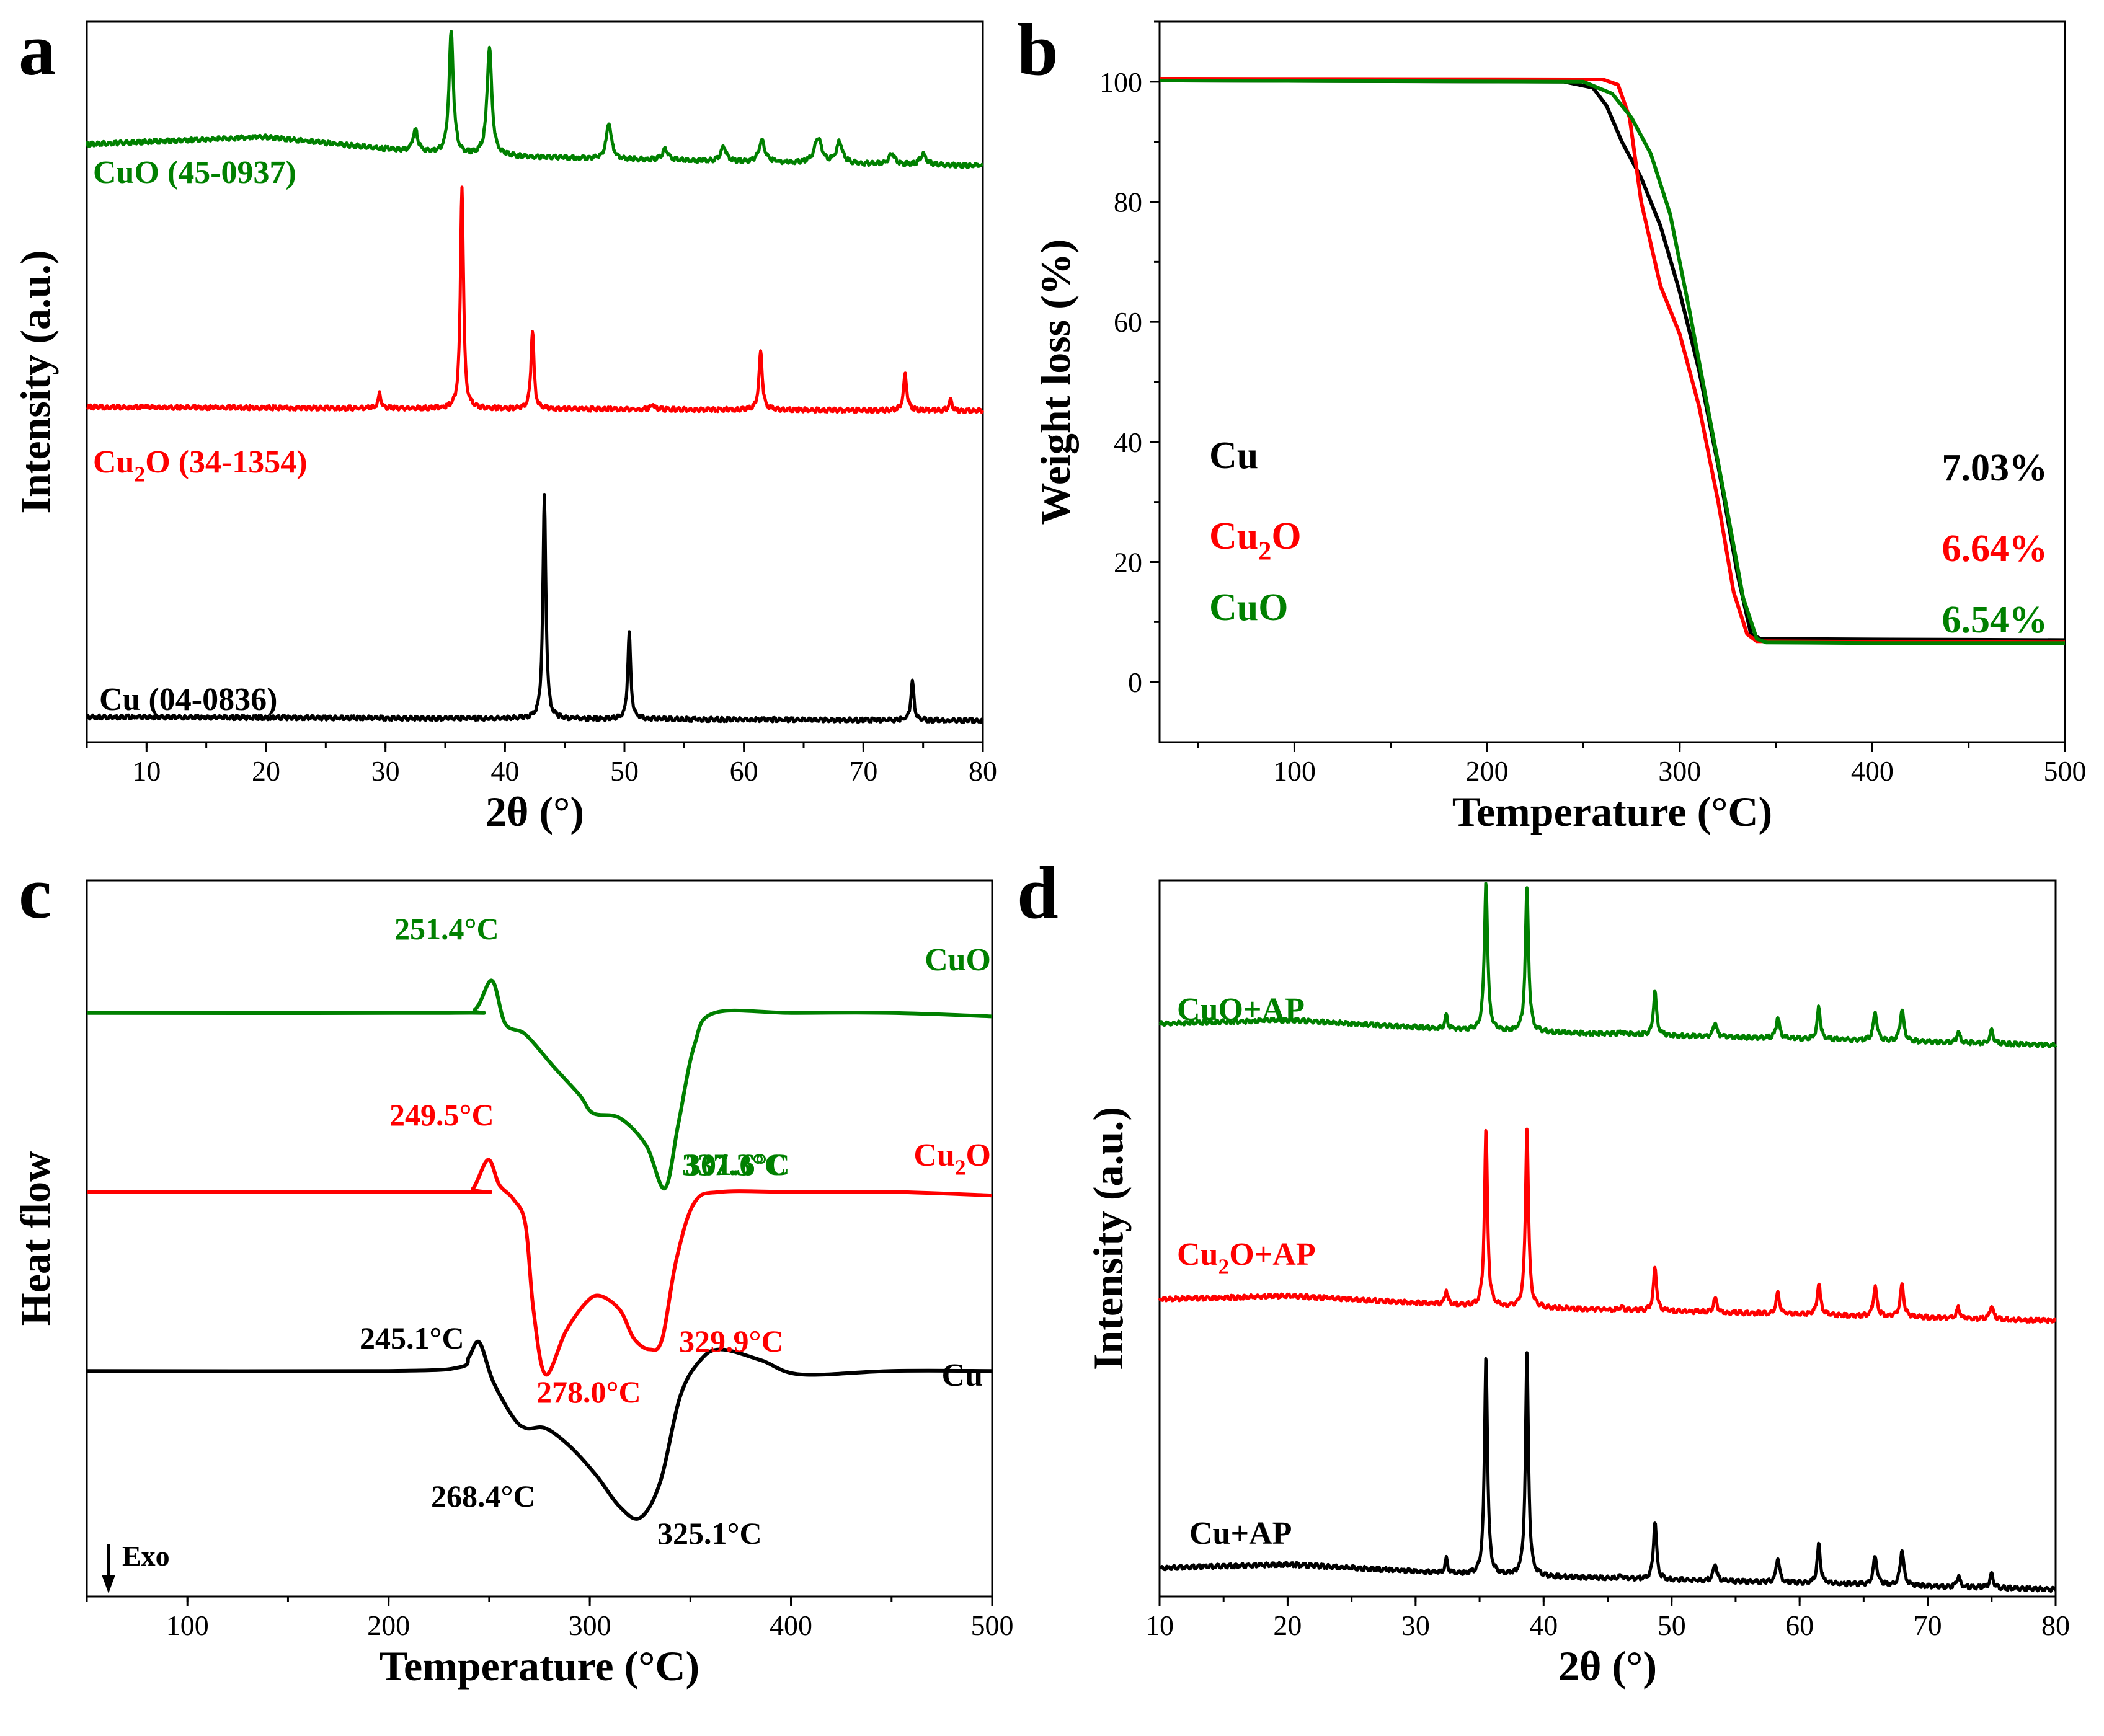 The image size is (2104, 1736). Describe the element at coordinates (194, 172) in the screenshot. I see `series-label: CuO (45-0937)` at that location.